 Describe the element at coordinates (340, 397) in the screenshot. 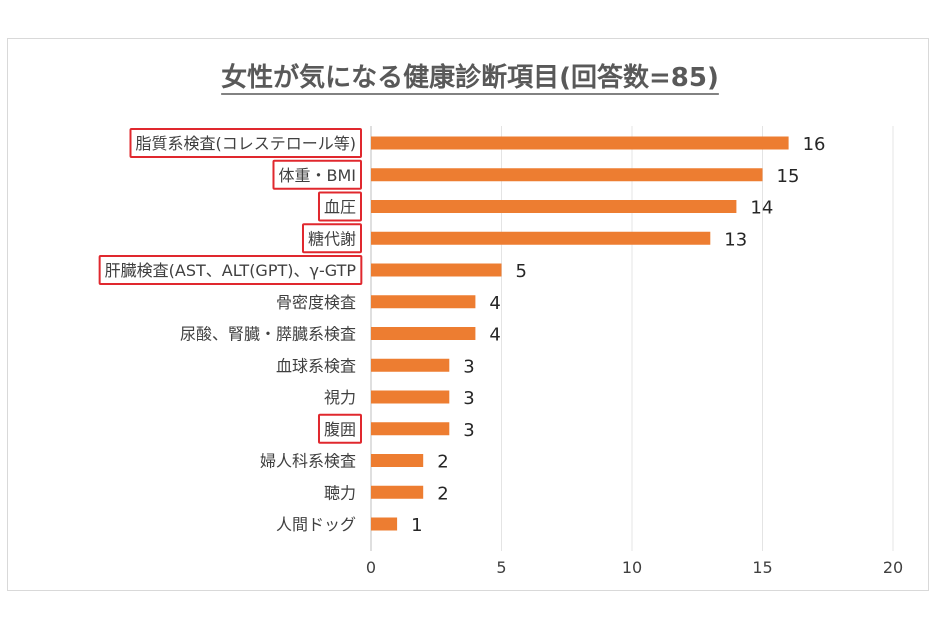

I see `category-label: 視力` at that location.